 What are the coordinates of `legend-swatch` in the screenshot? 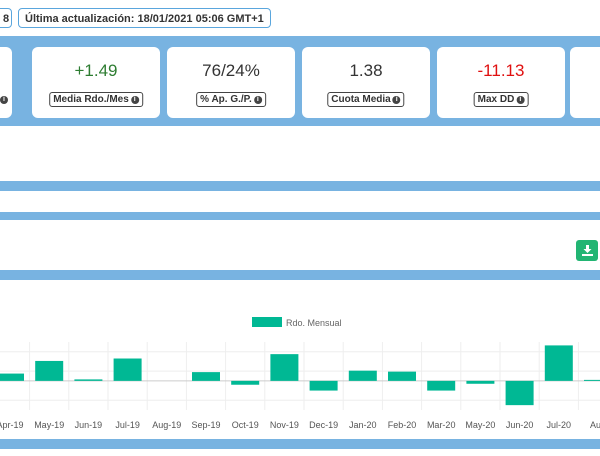 It's located at (267, 322).